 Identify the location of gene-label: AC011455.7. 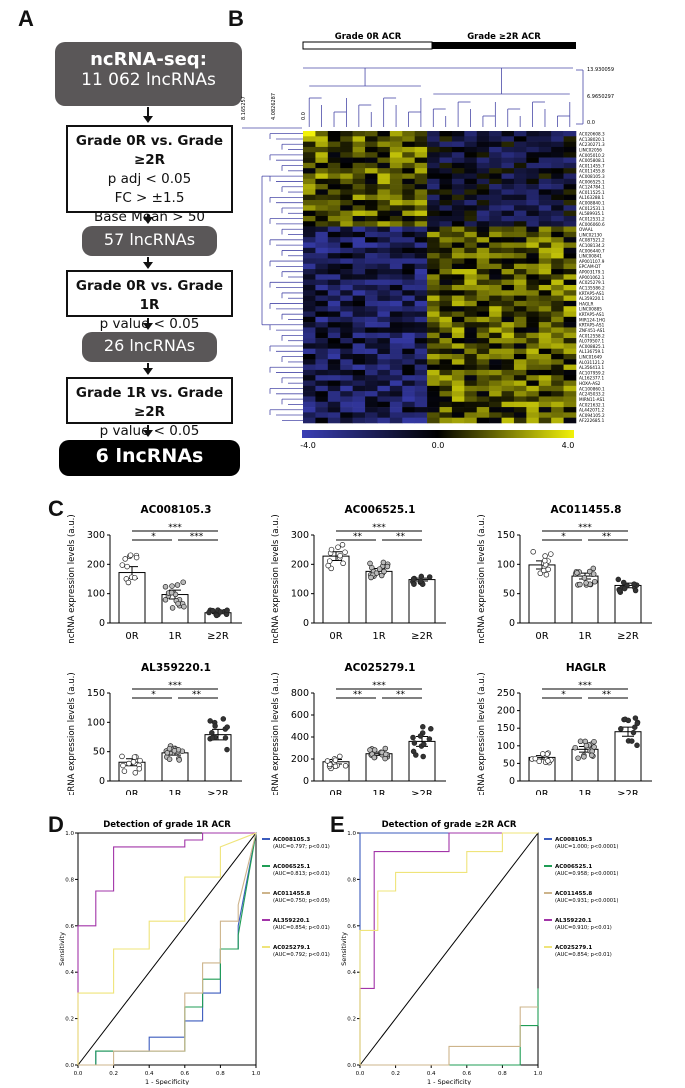
(592, 165).